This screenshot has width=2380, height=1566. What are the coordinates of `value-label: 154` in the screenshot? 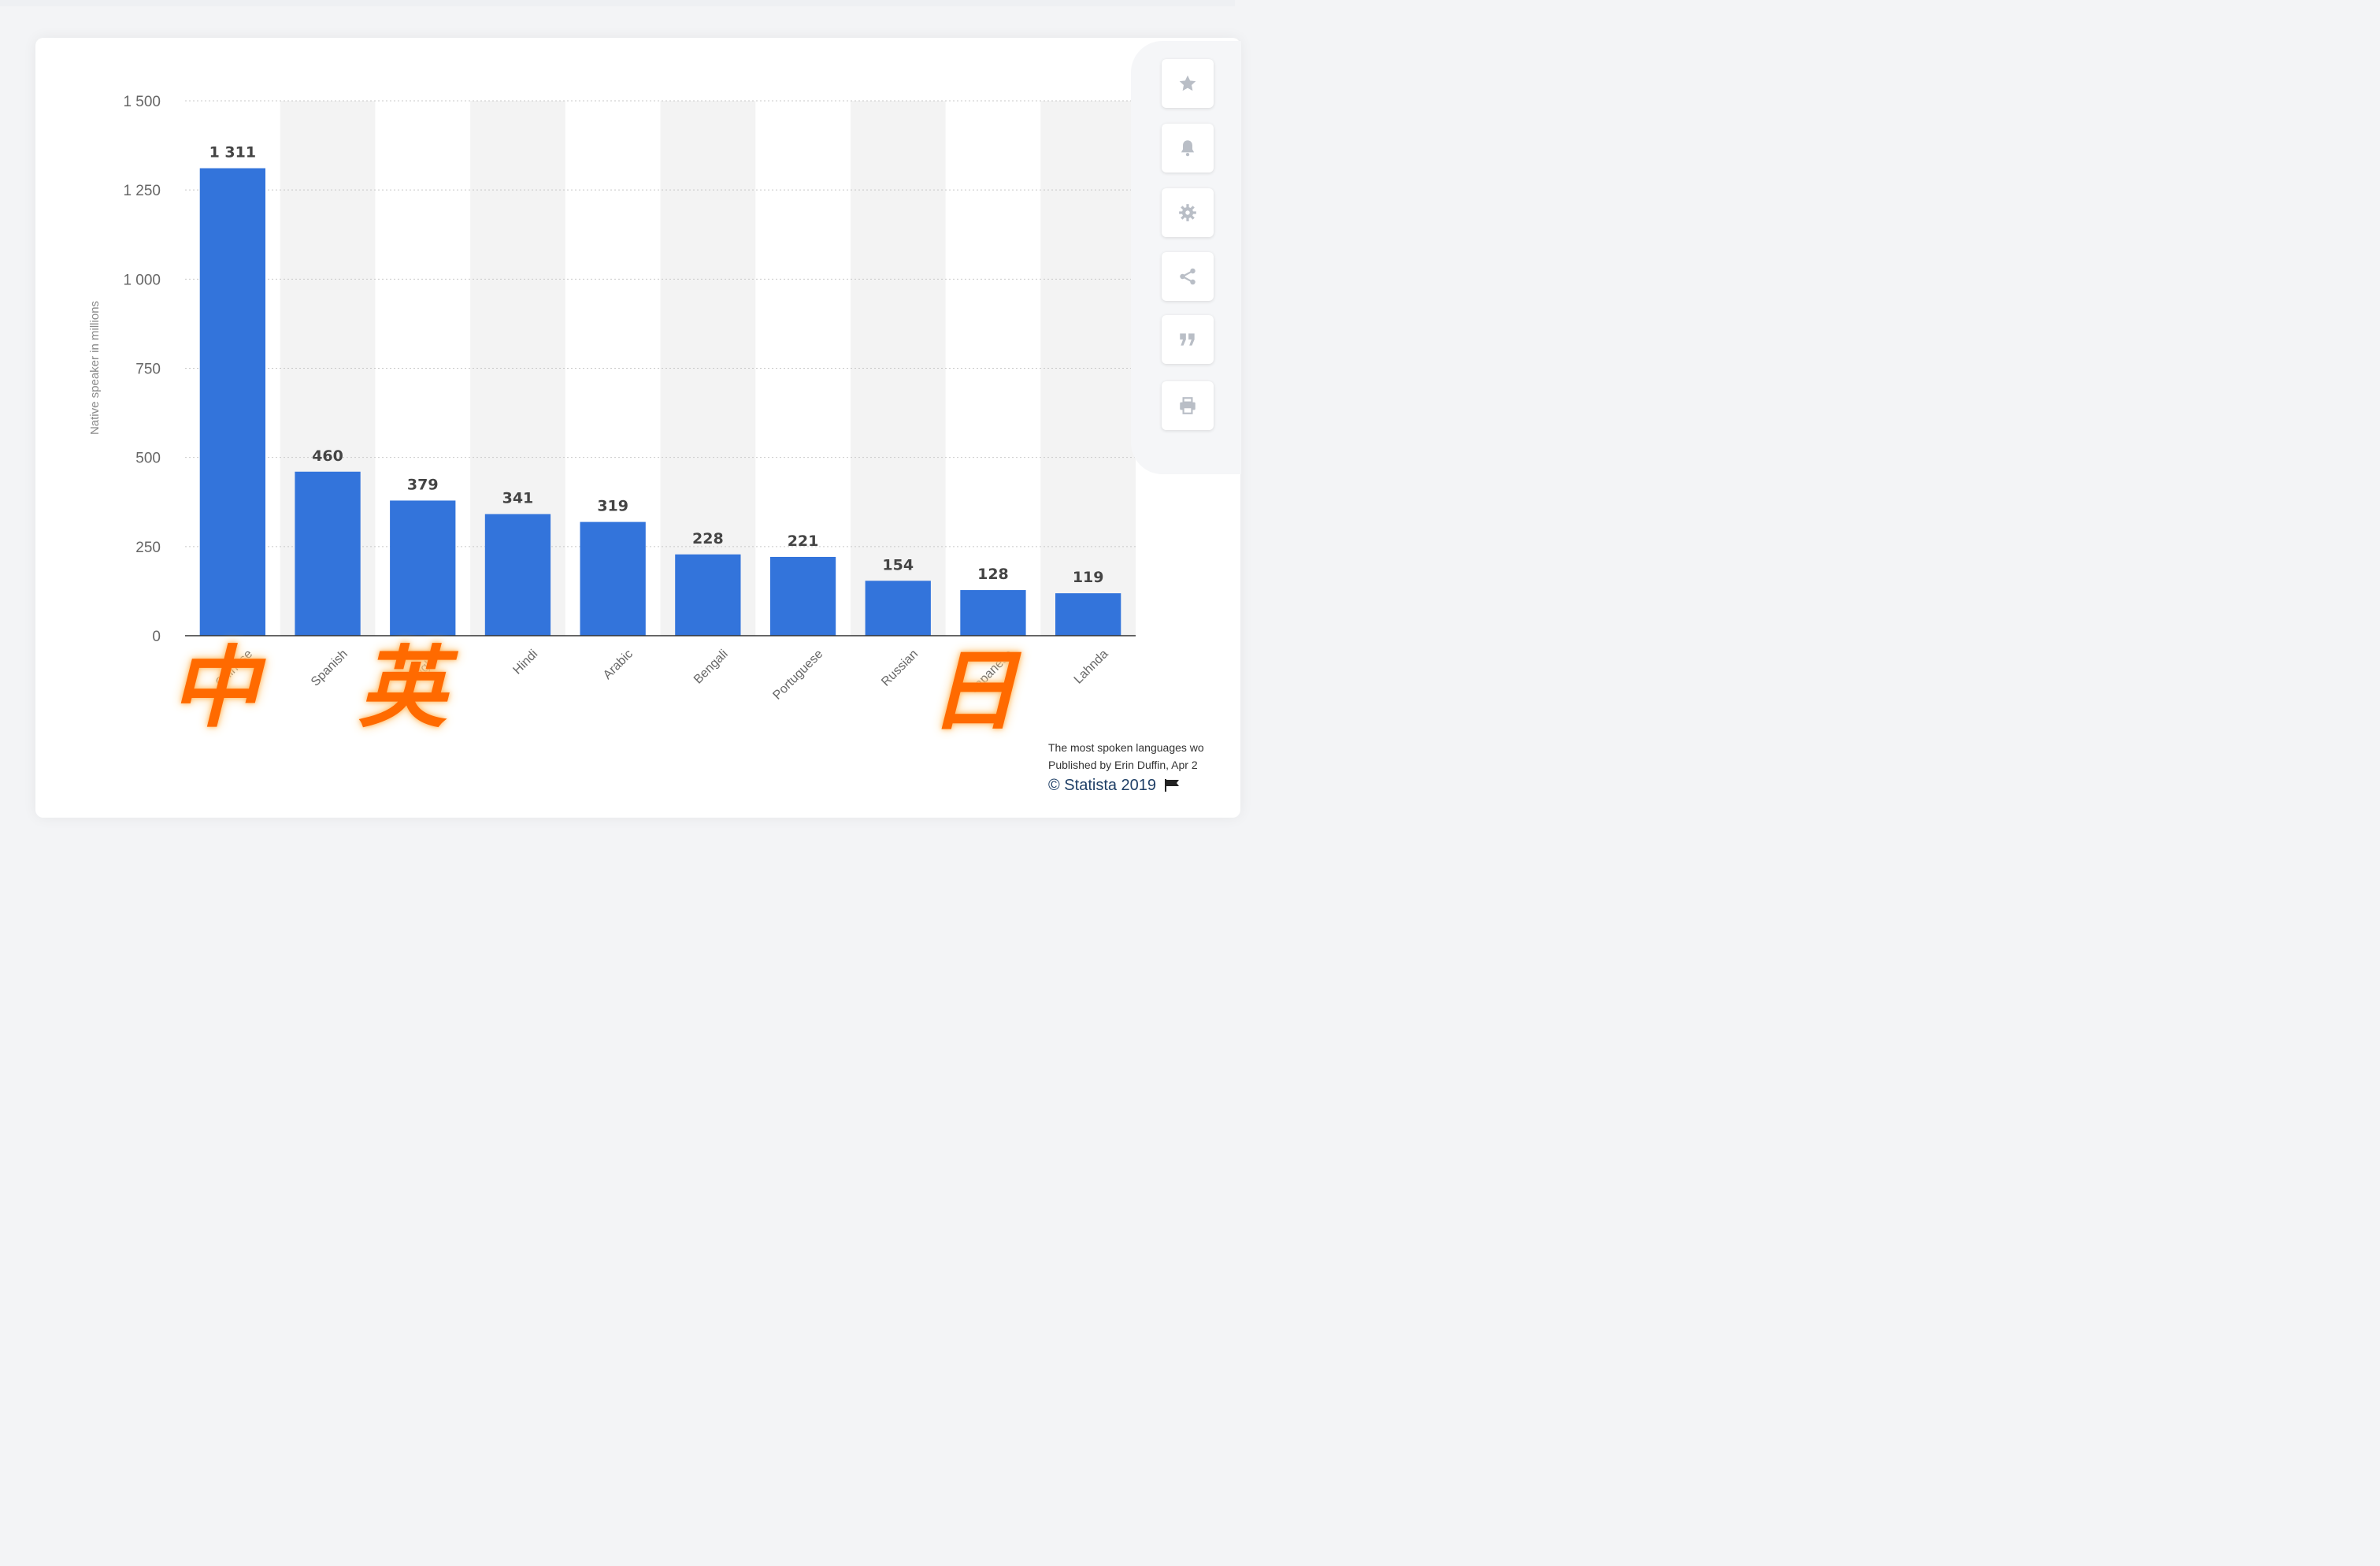 It's located at (898, 564).